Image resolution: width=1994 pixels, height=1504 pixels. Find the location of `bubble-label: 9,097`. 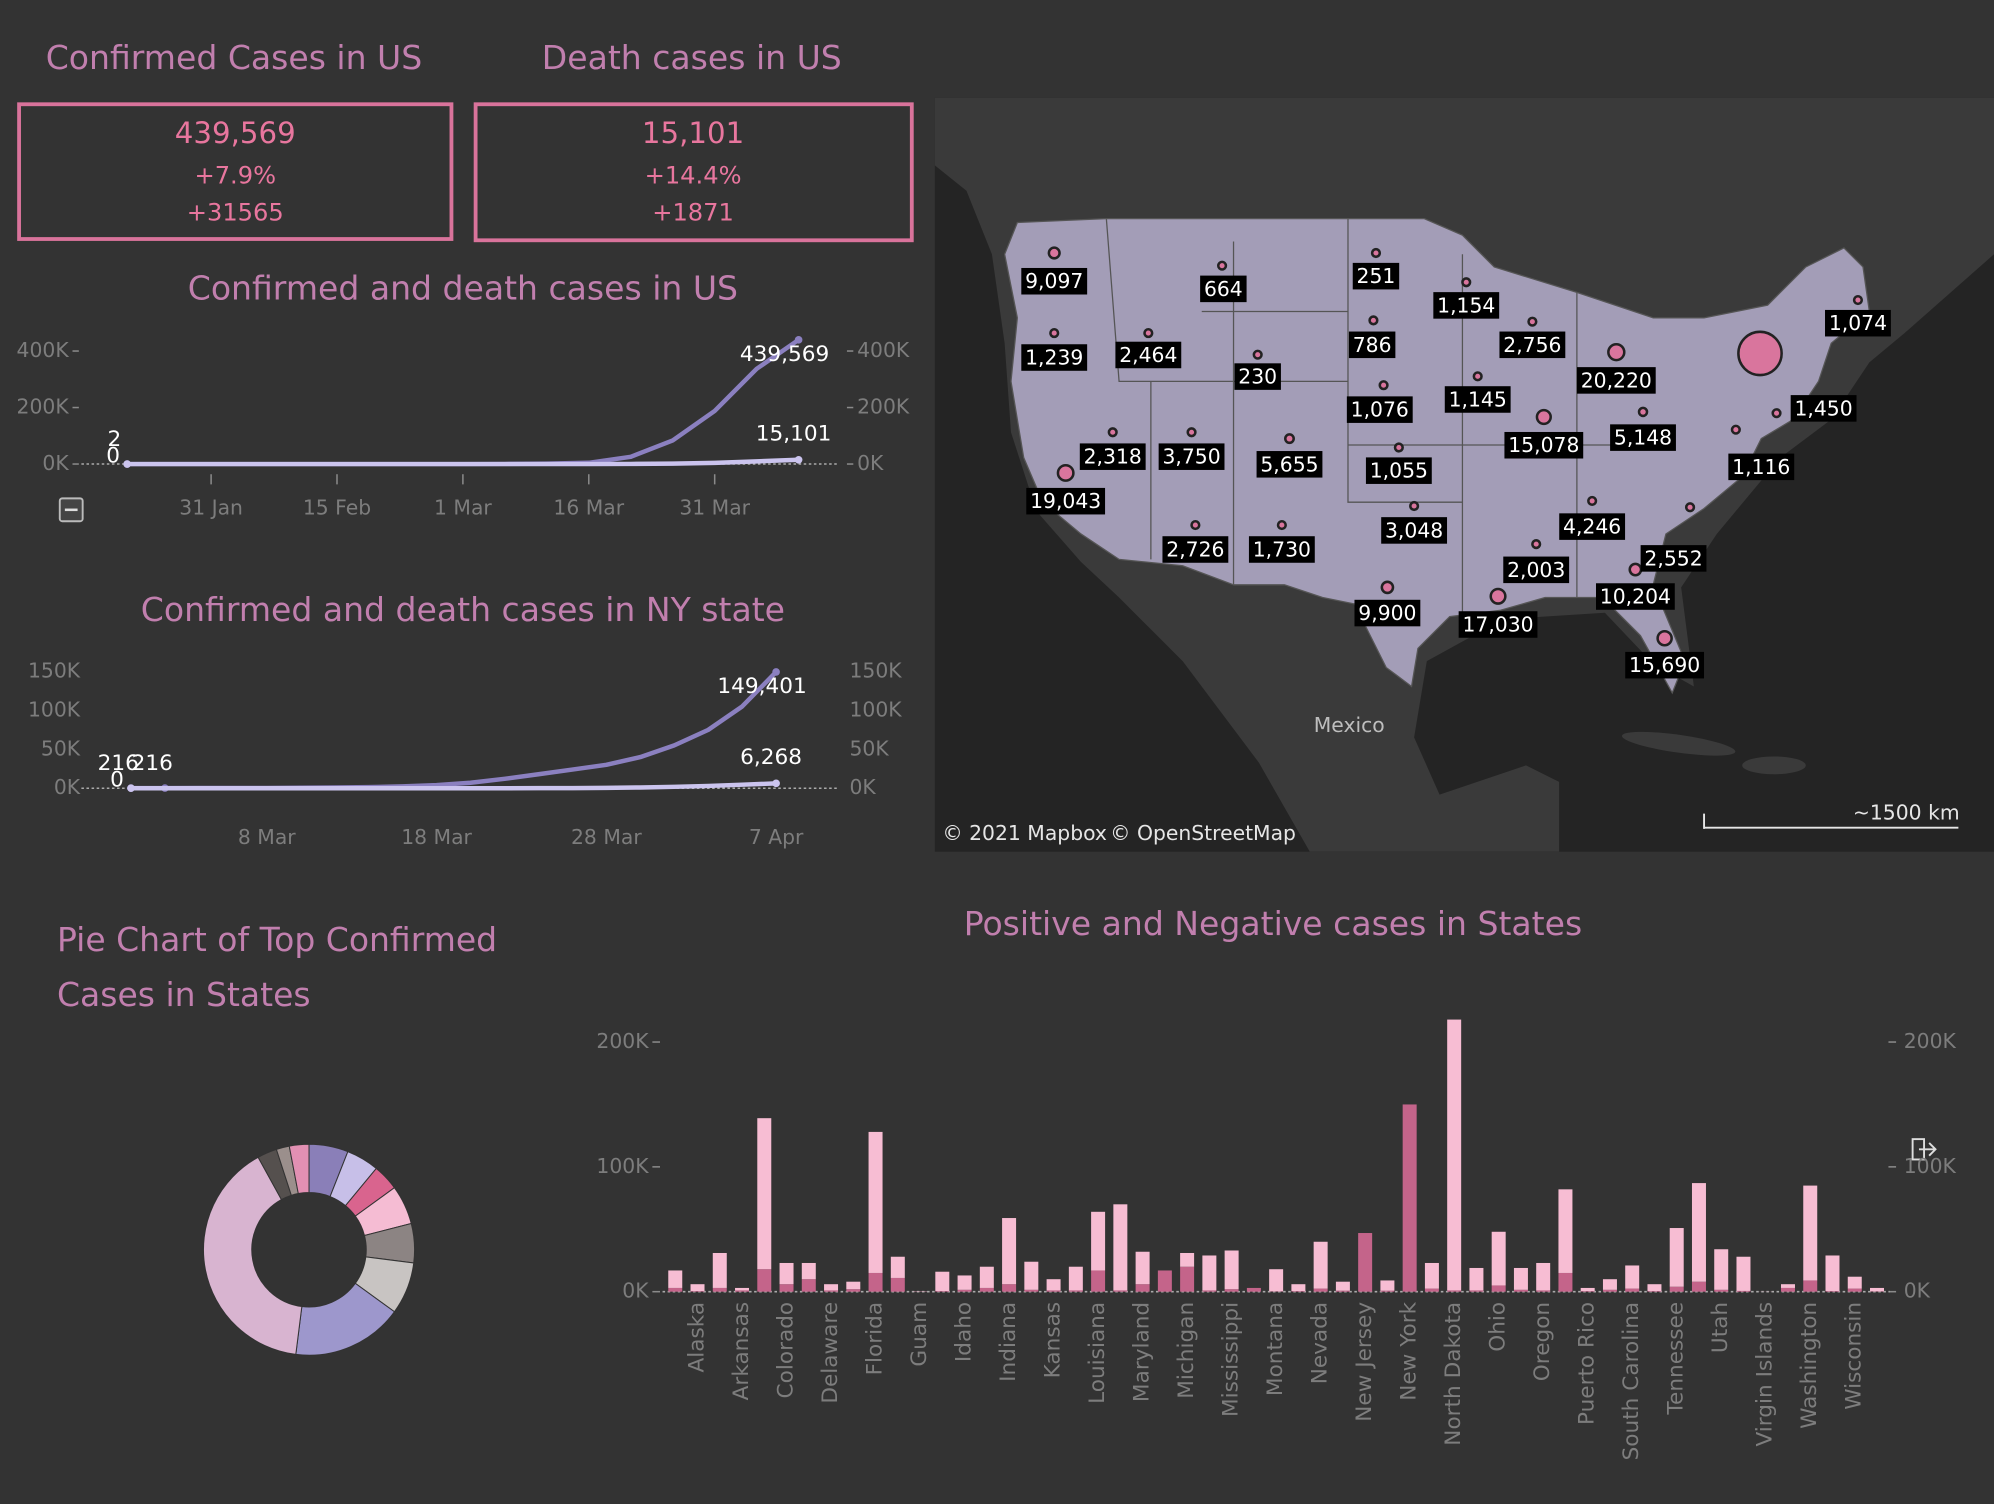

bubble-label: 9,097 is located at coordinates (1054, 281).